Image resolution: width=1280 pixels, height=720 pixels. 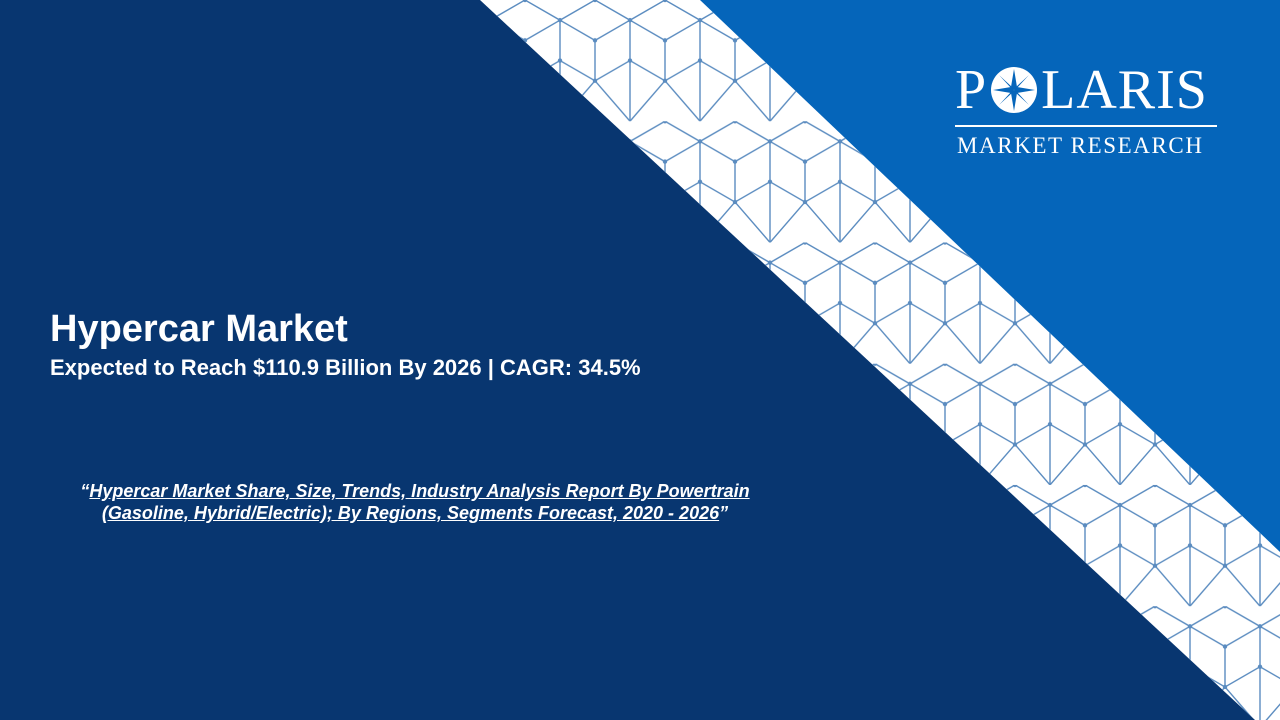 What do you see at coordinates (199, 329) in the screenshot?
I see `main-title: Hypercar Market` at bounding box center [199, 329].